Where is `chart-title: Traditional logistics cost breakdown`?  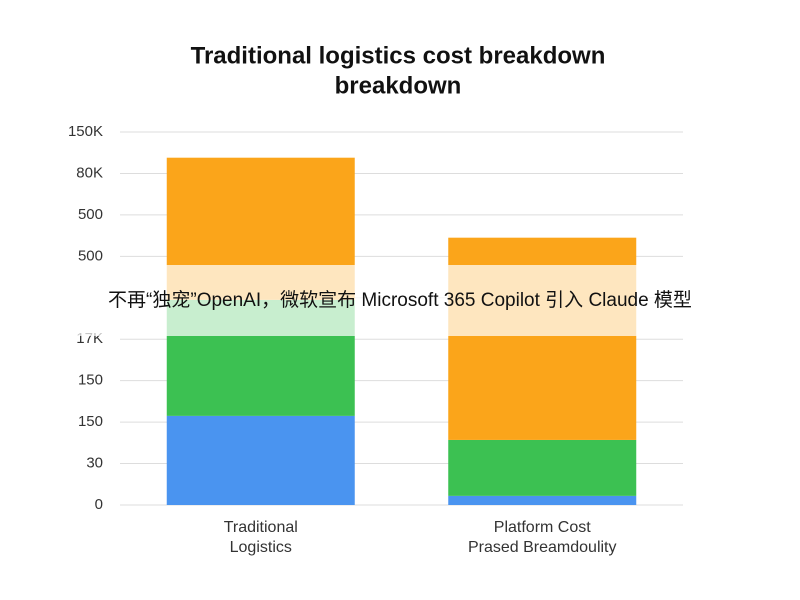
chart-title: Traditional logistics cost breakdown is located at coordinates (398, 55).